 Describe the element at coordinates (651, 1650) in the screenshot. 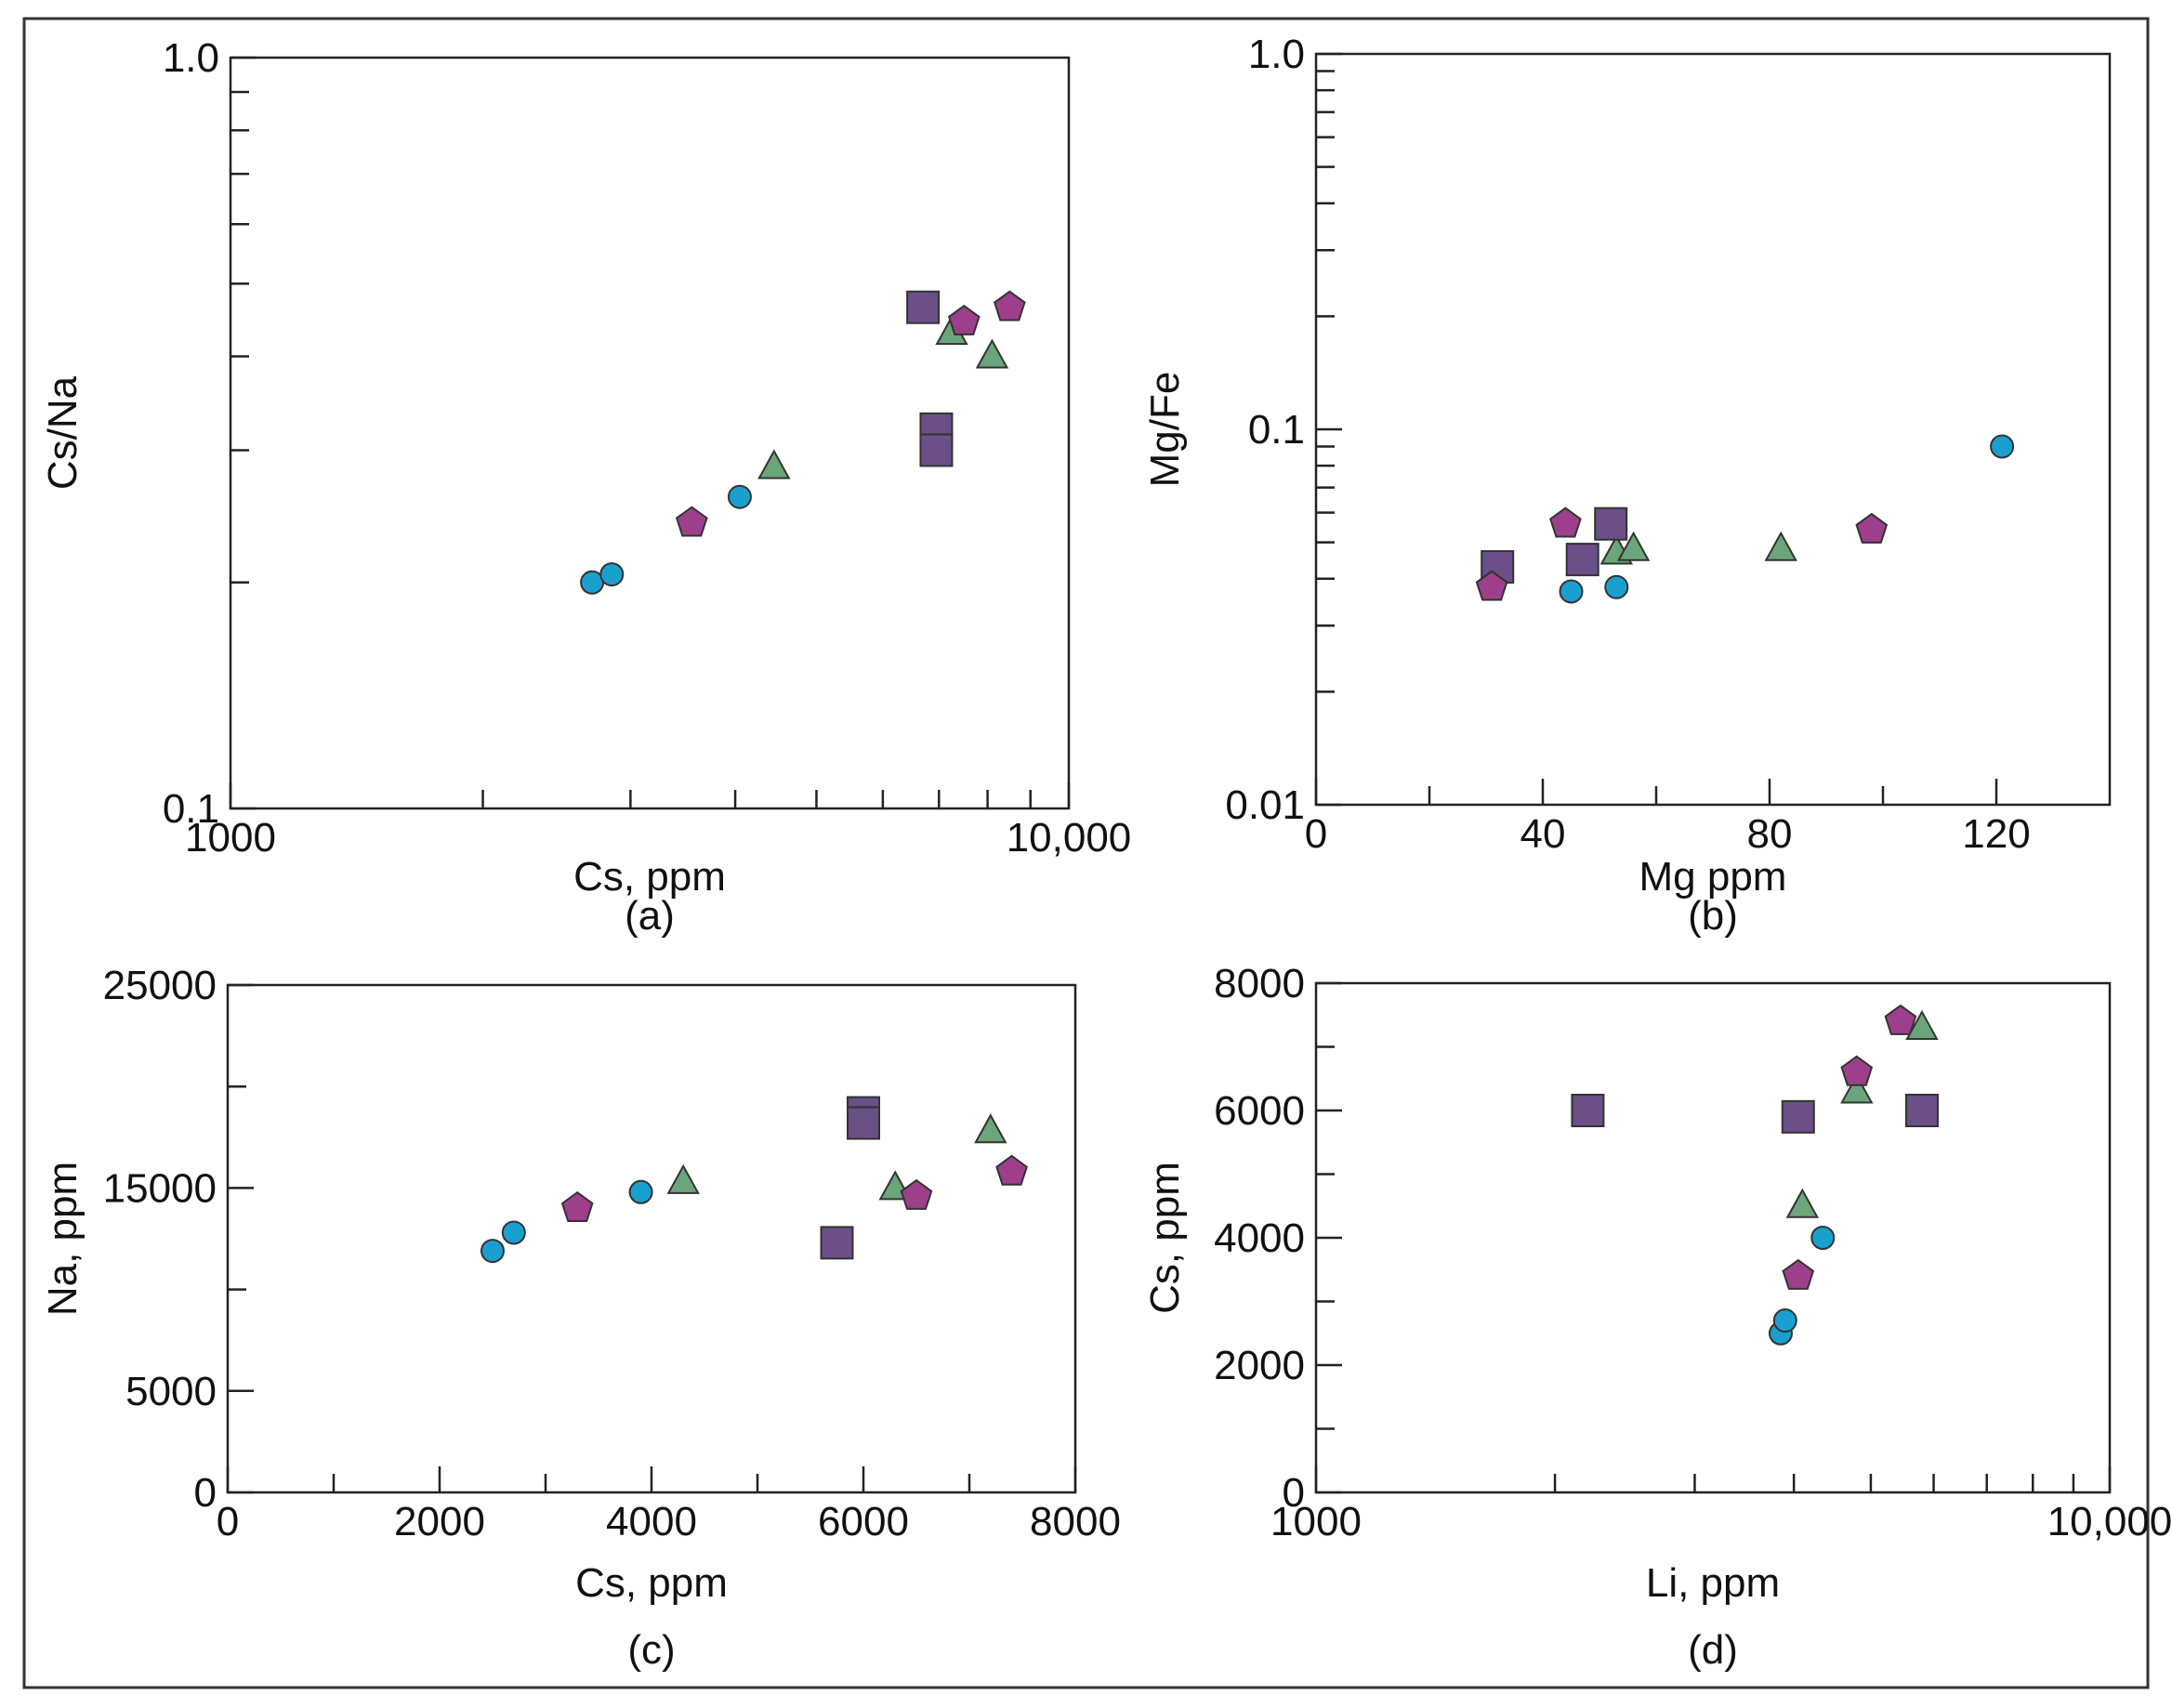

I see `panel-label: (c)` at that location.